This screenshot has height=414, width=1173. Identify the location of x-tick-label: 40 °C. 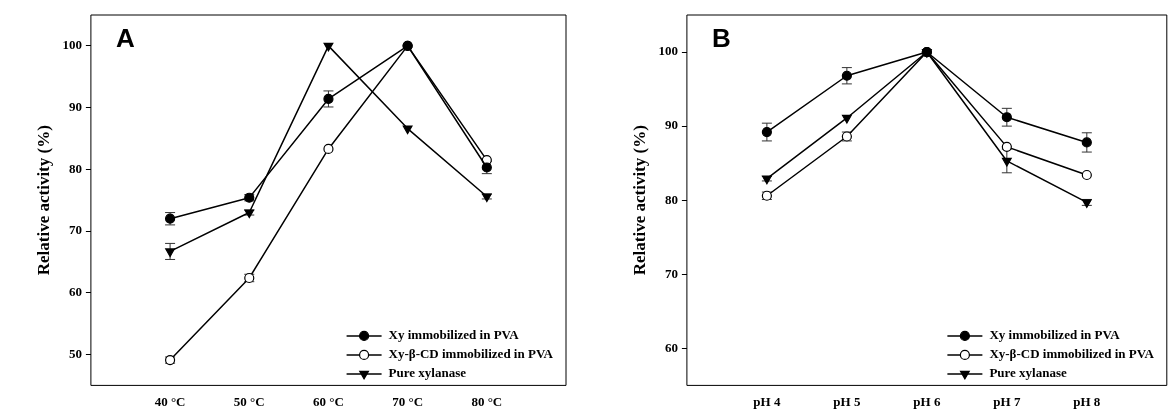
(170, 401).